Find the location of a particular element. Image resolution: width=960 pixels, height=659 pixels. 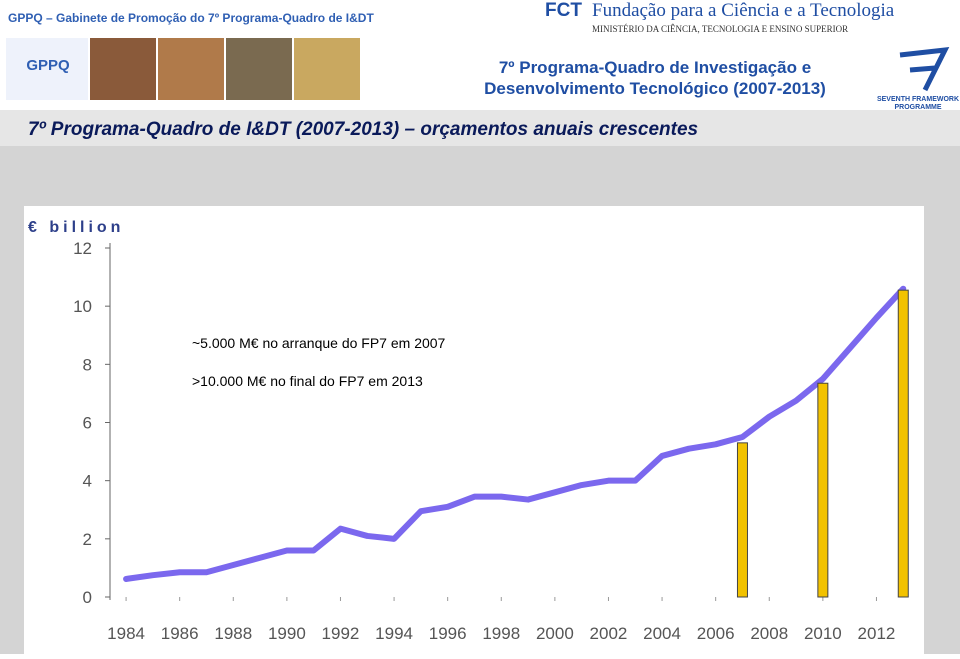

y-tick-label: 0 is located at coordinates (87, 597).